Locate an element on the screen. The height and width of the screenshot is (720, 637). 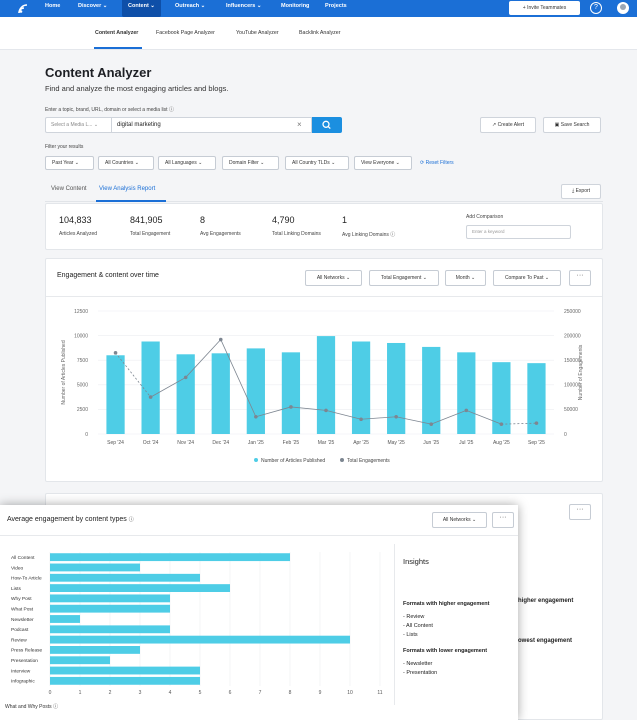
tab-divider is located at coordinates (324, 201).